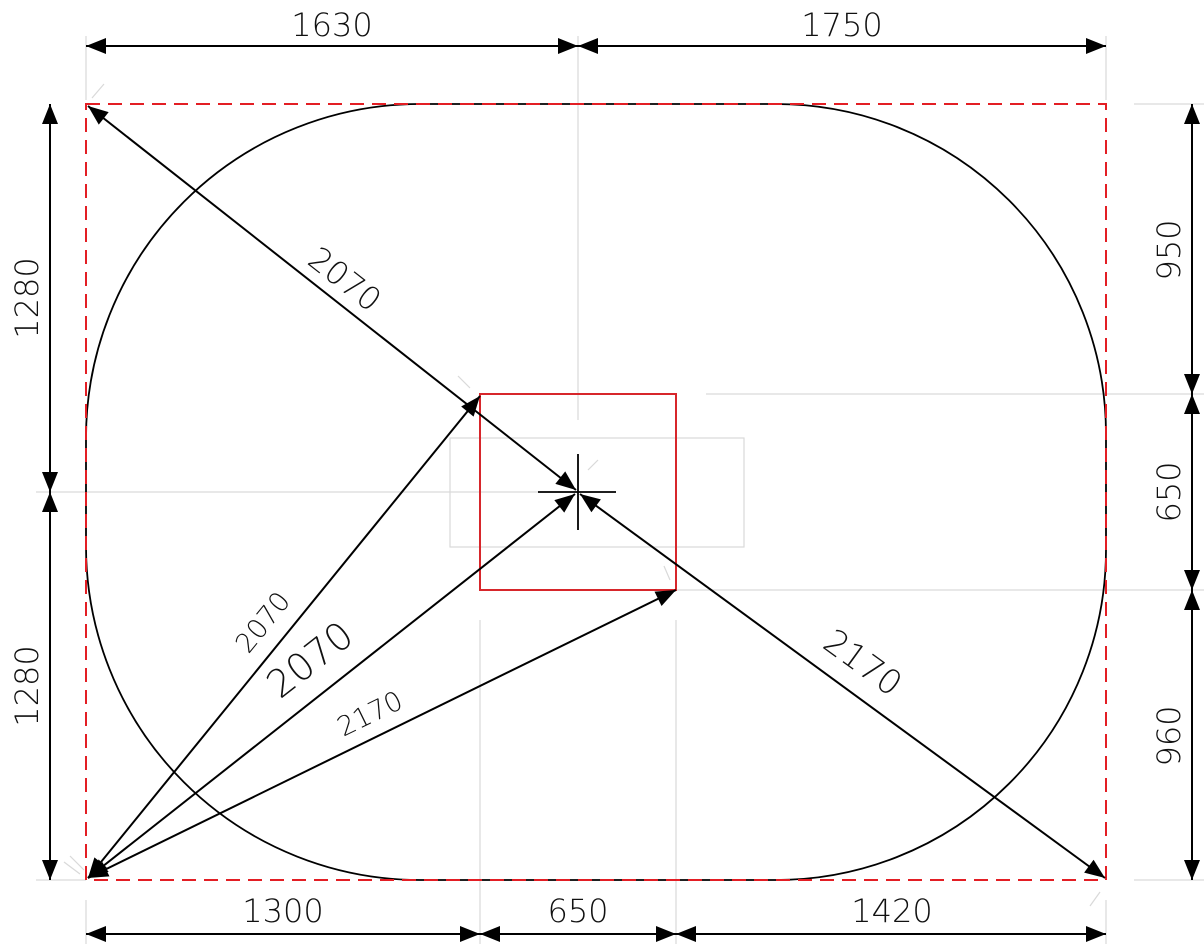 The height and width of the screenshot is (944, 1204). I want to click on radius-bottom-left-mount-label: 2170, so click(370, 714).